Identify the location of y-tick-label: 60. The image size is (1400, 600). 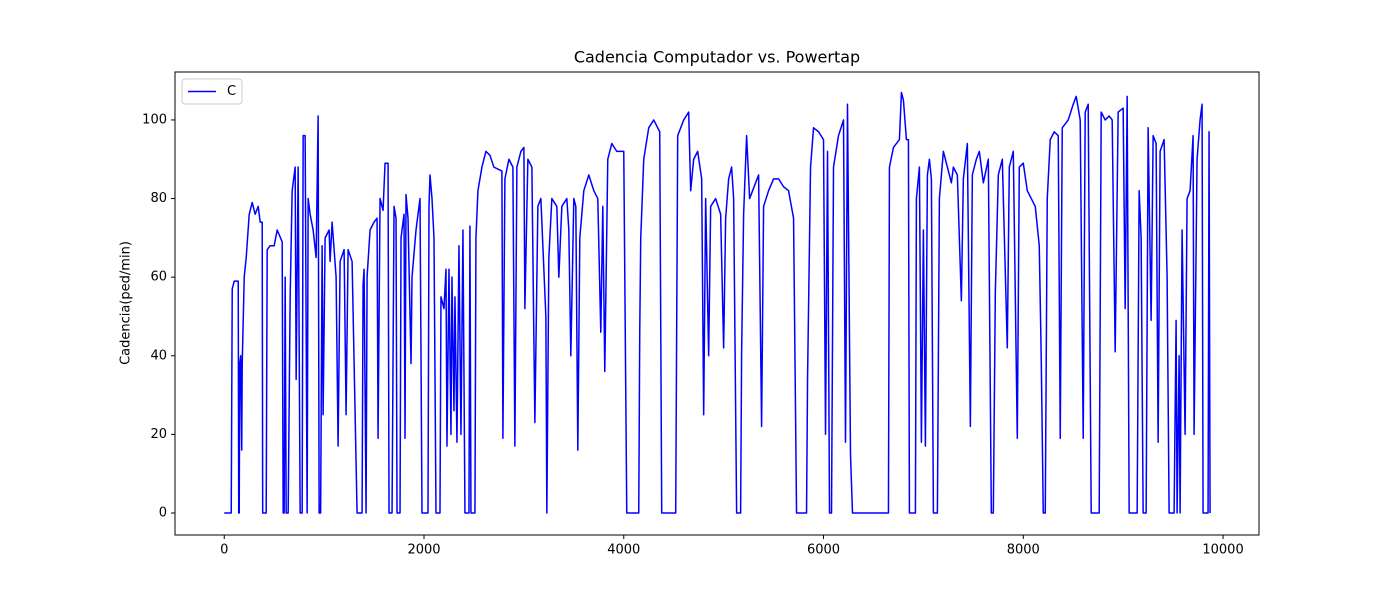
(158, 277).